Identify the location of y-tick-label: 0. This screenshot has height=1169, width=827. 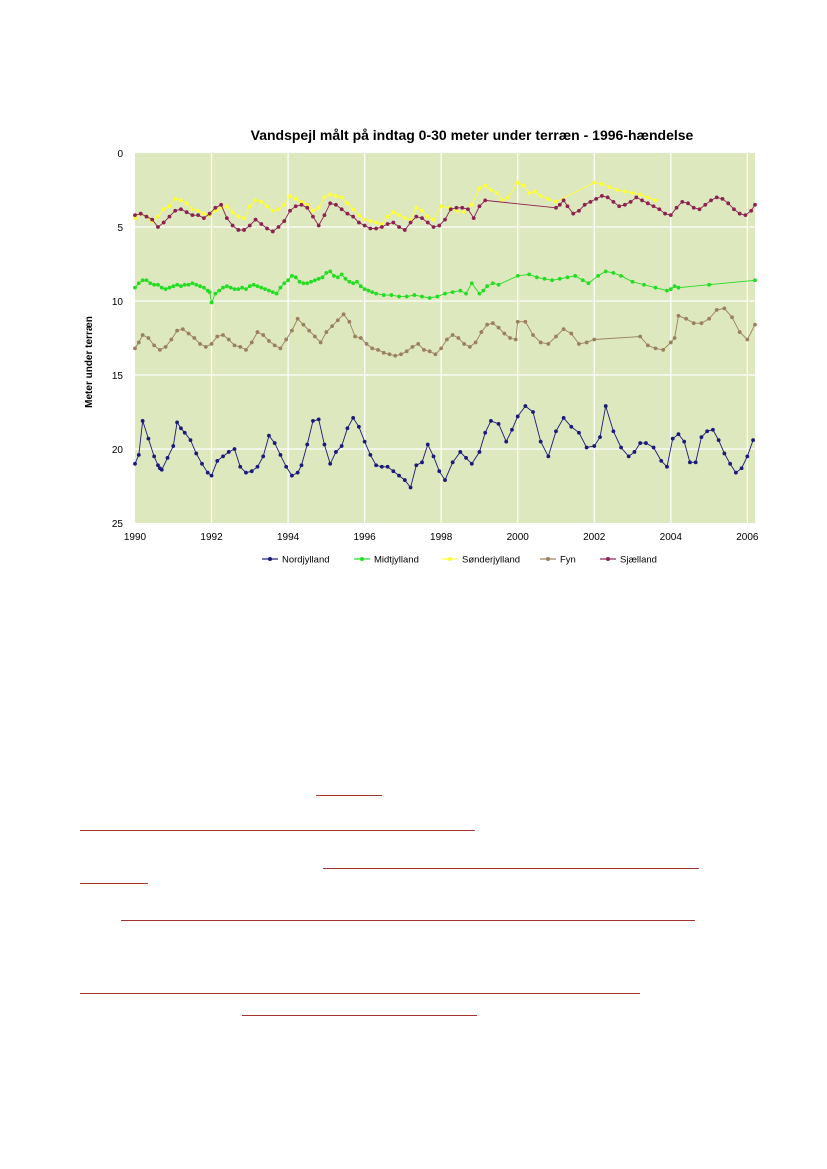
(120, 154).